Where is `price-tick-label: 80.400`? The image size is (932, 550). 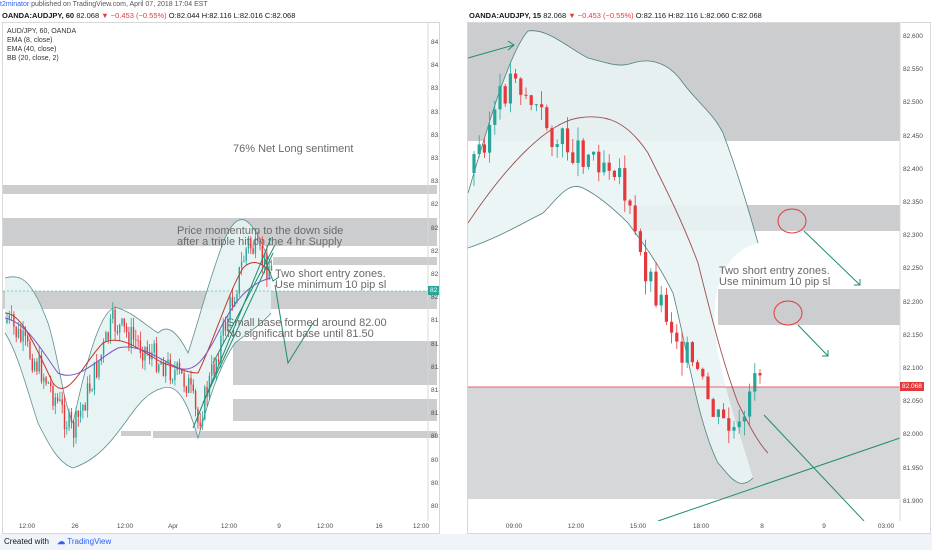 price-tick-label: 80.400 is located at coordinates (435, 483).